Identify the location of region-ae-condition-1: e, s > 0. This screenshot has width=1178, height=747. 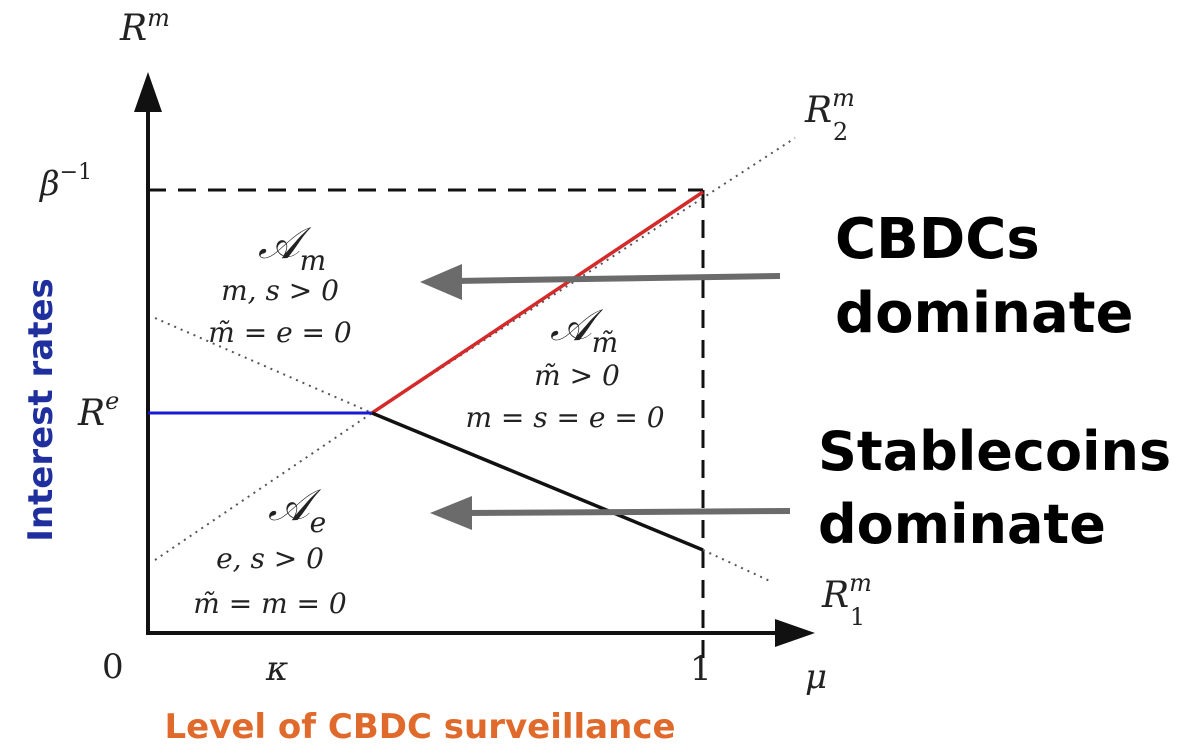
(270, 558).